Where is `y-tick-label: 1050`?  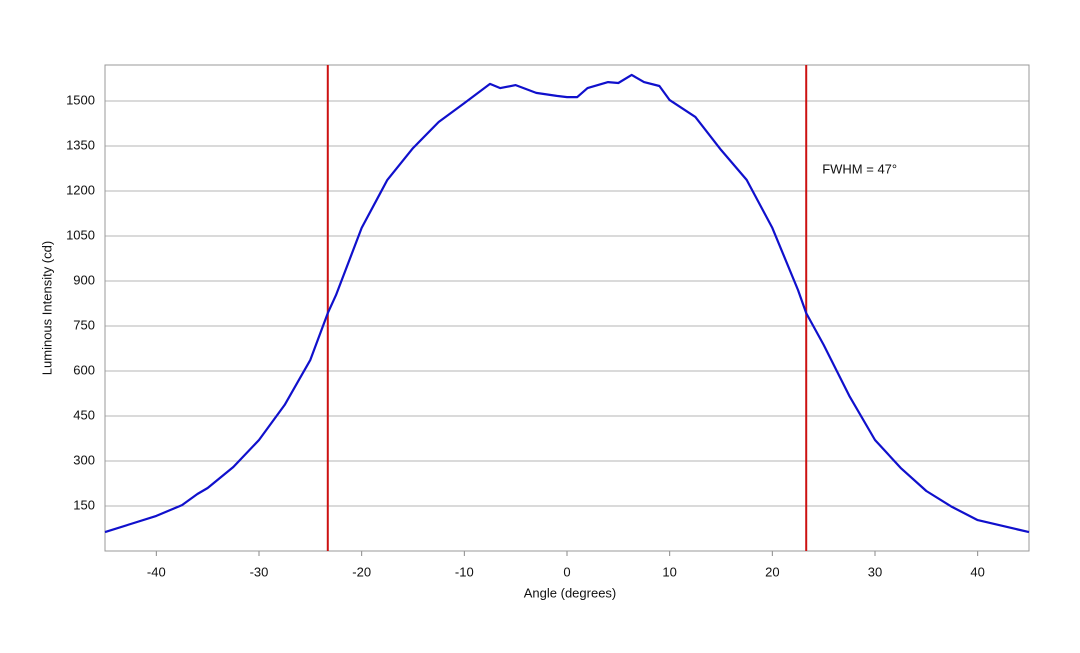 y-tick-label: 1050 is located at coordinates (80, 234).